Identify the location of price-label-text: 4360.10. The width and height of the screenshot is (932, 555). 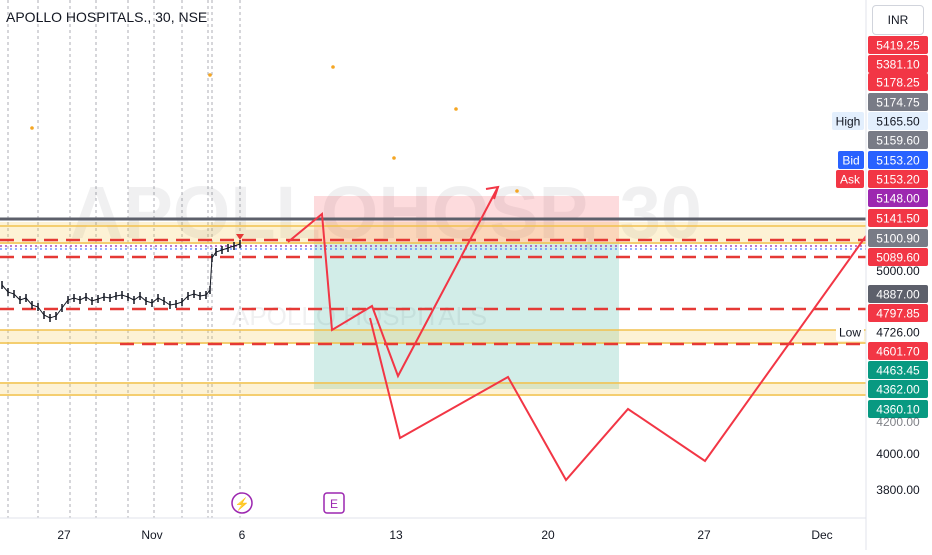
(898, 410).